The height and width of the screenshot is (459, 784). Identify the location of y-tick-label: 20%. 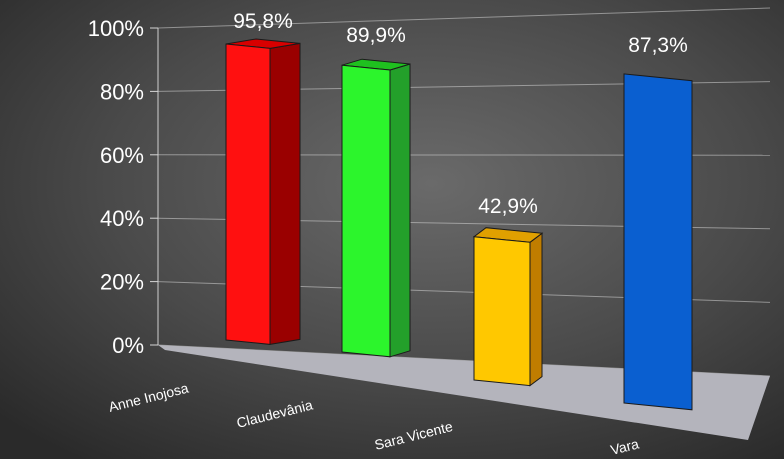
(122, 282).